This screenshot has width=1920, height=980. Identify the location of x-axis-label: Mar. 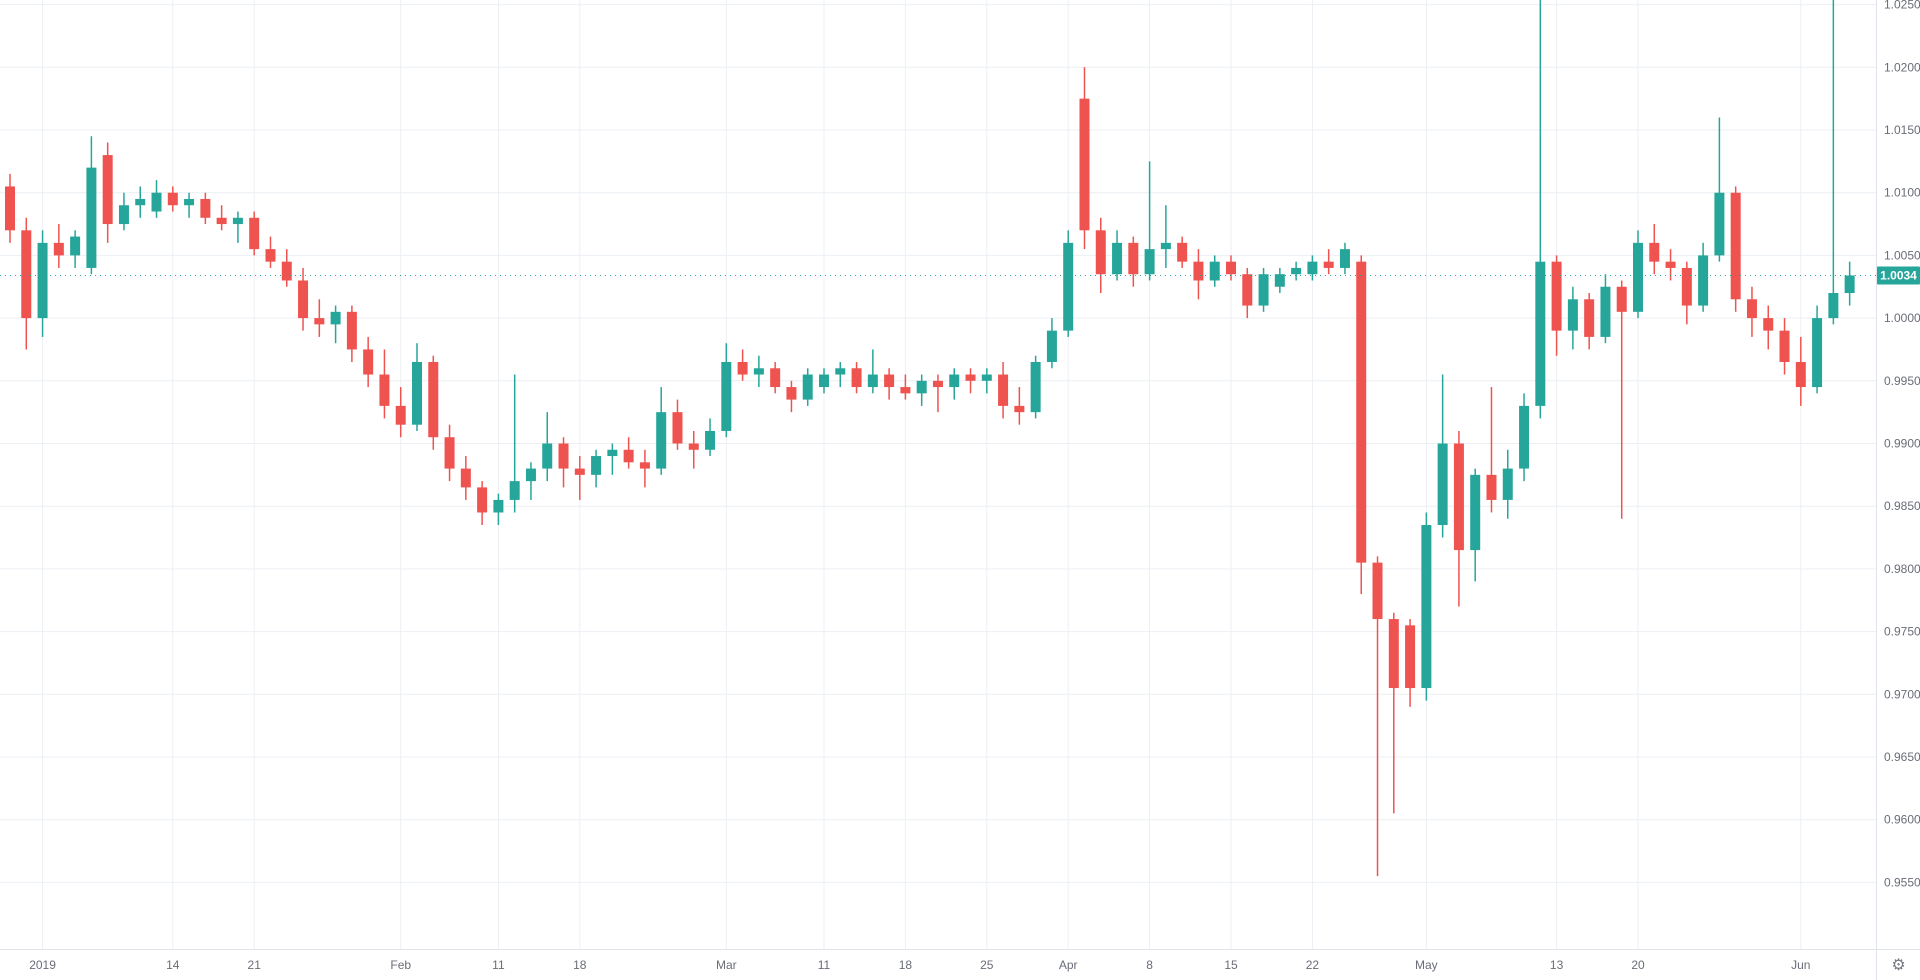
(726, 965).